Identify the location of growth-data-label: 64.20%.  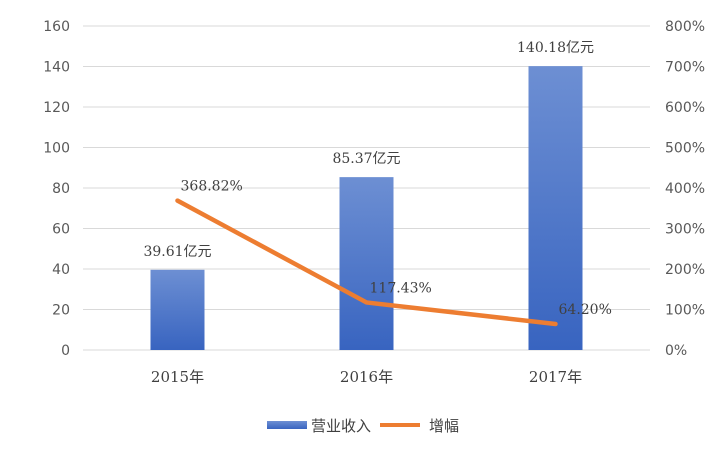
(585, 310).